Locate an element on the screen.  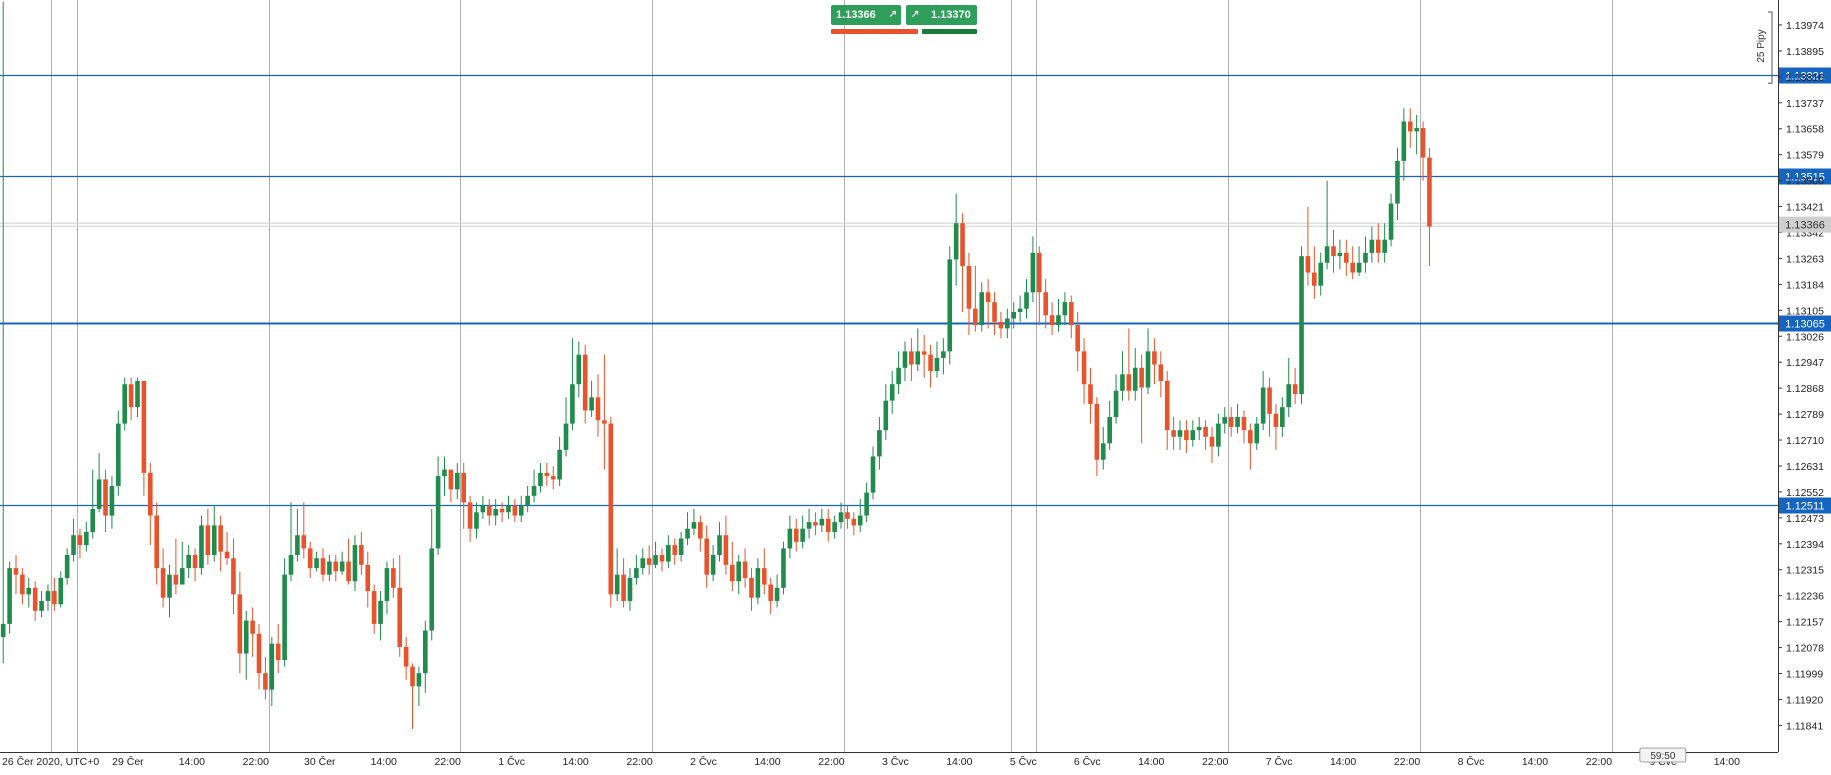
price-tick-label: 1.13500 is located at coordinates (1805, 182).